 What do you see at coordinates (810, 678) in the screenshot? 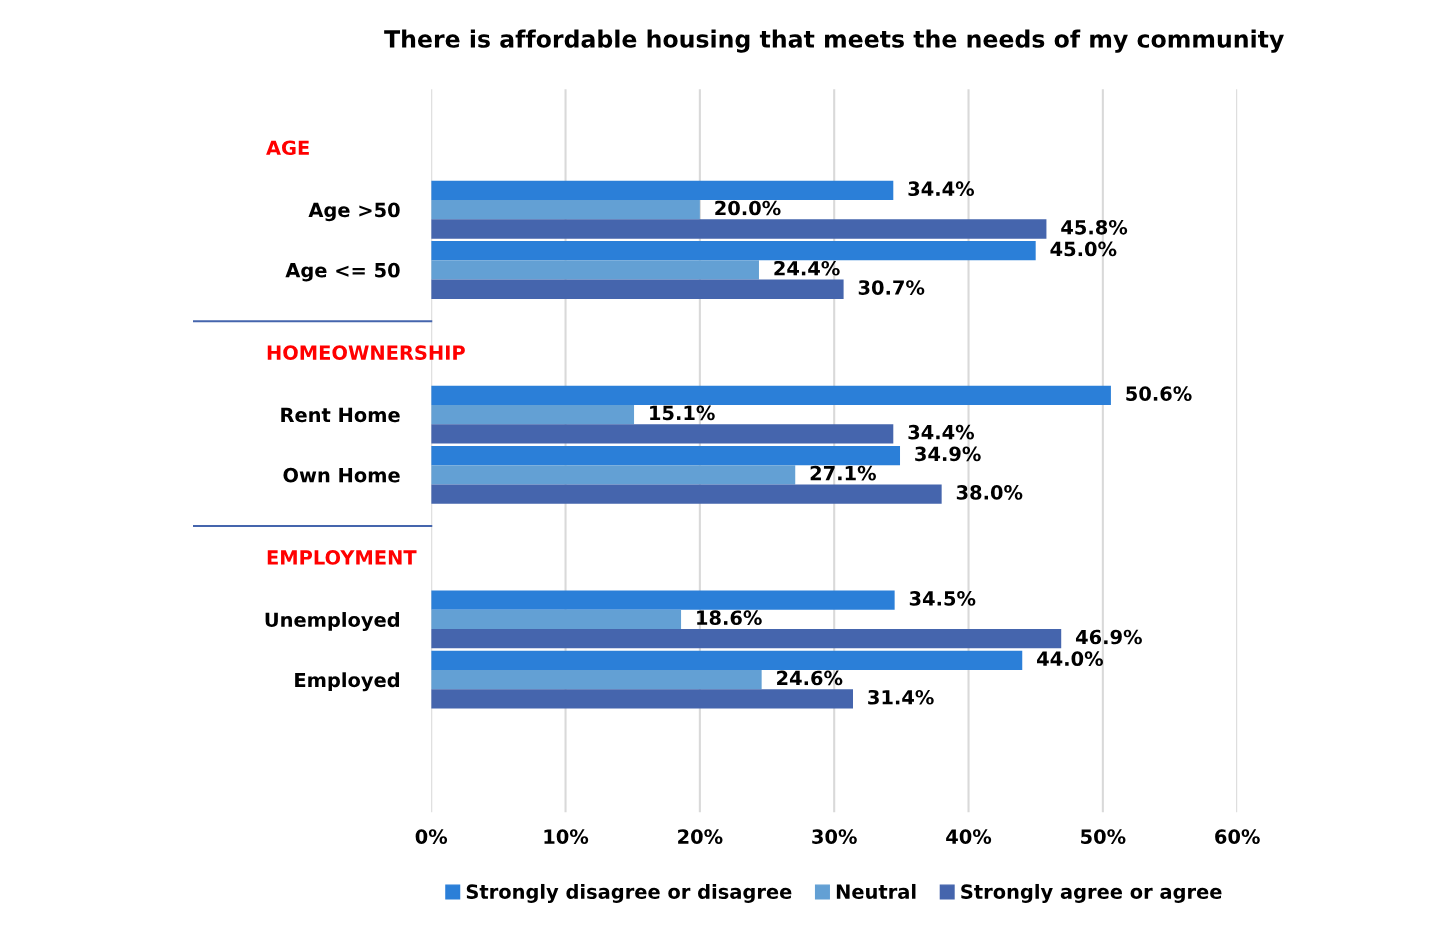
I see `data-label: 24.6%` at bounding box center [810, 678].